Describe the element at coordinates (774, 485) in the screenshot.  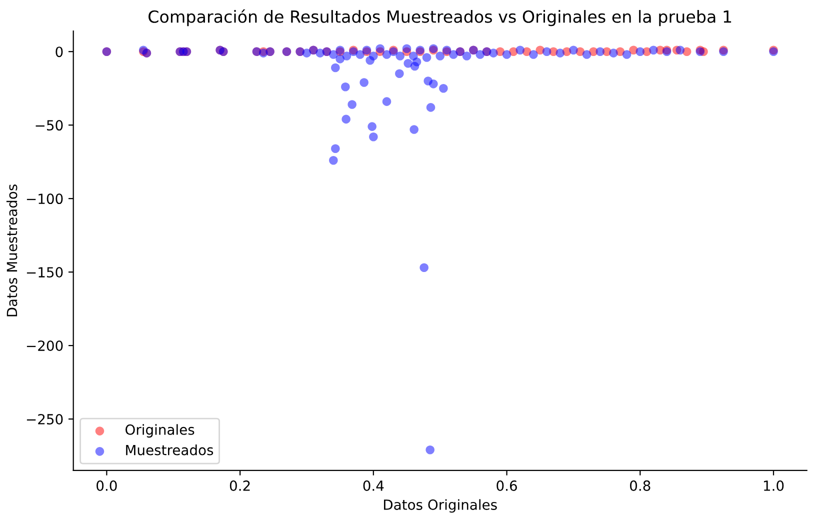
I see `x-tick-label: 1.0` at that location.